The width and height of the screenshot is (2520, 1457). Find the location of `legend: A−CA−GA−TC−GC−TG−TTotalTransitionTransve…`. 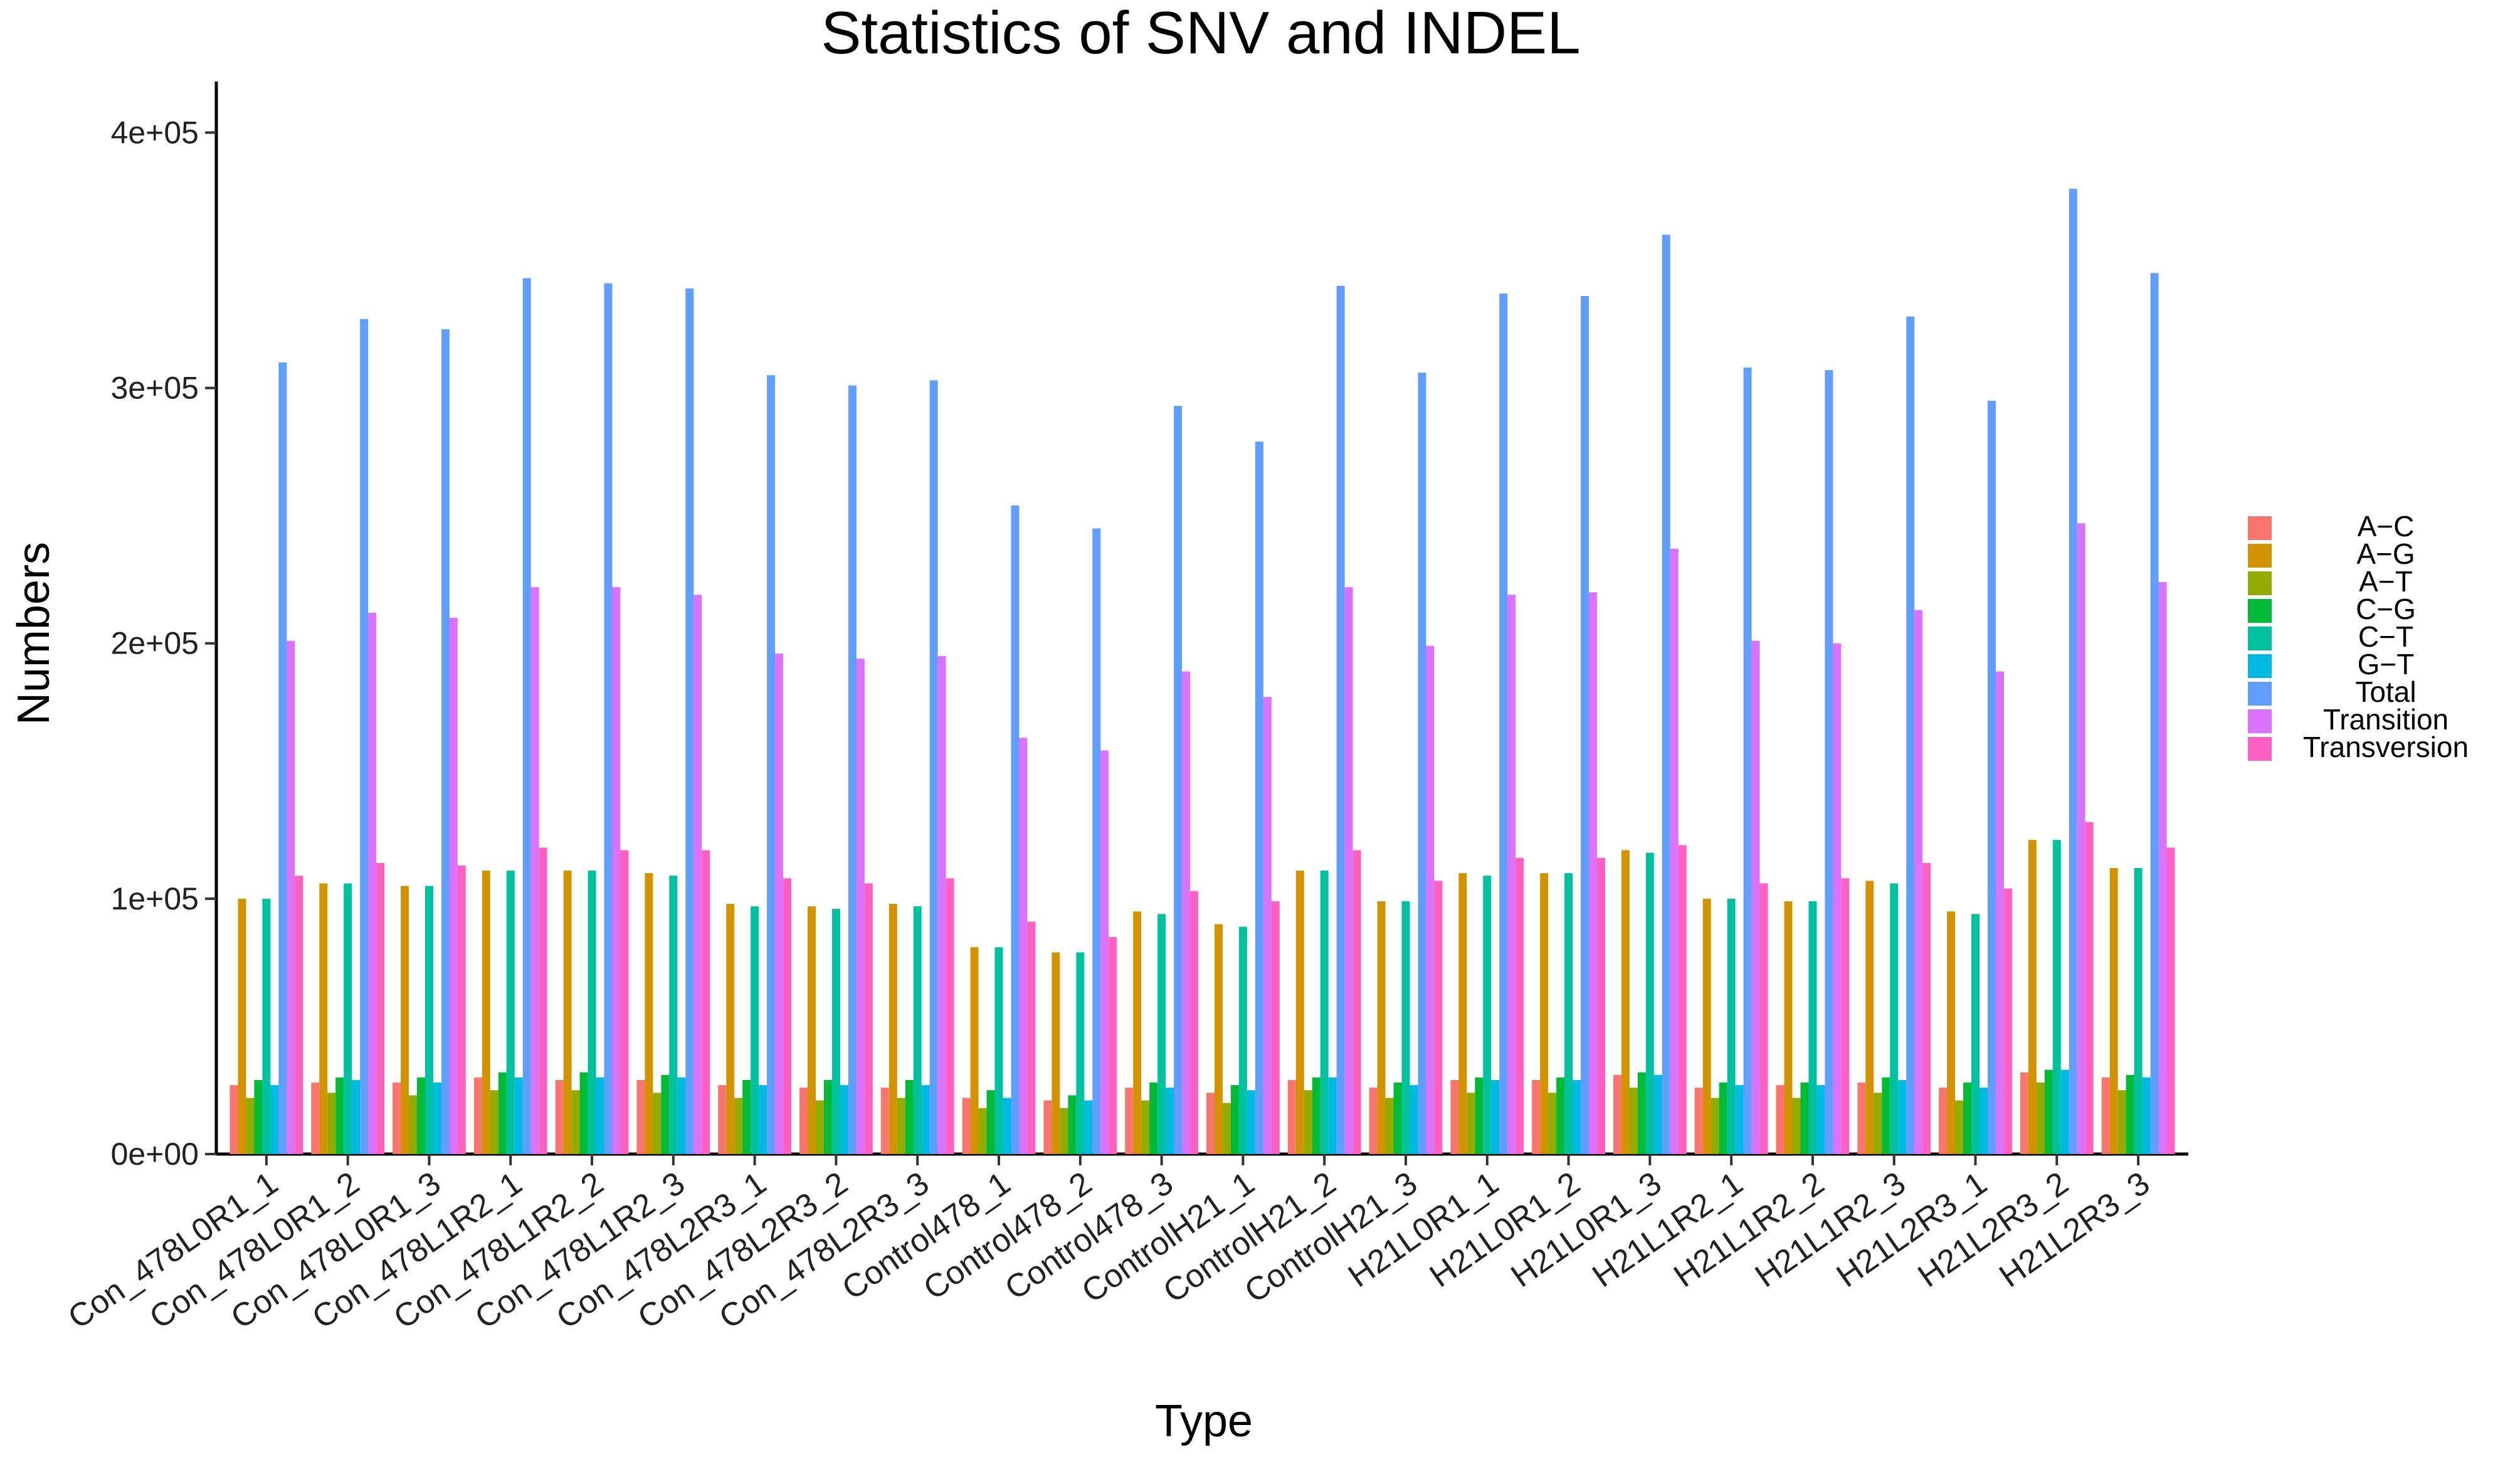

legend: A−CA−GA−TC−GC−TG−TTotalTransitionTransve… is located at coordinates (2358, 637).